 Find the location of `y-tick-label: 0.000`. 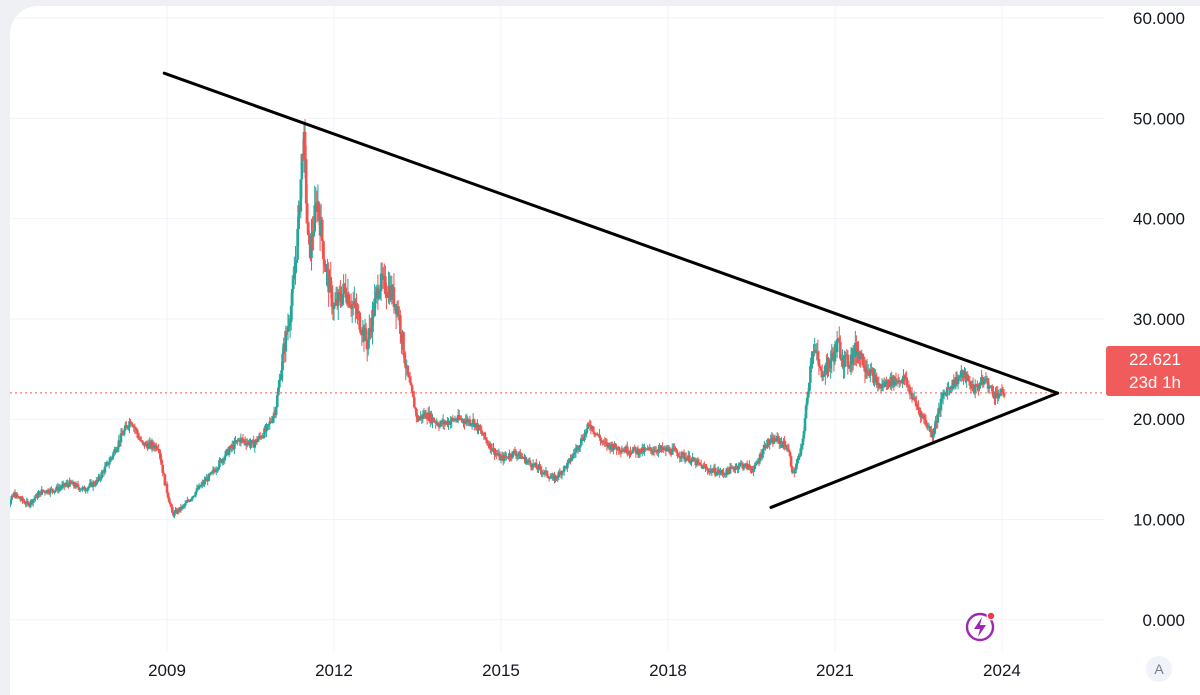

y-tick-label: 0.000 is located at coordinates (1163, 620).